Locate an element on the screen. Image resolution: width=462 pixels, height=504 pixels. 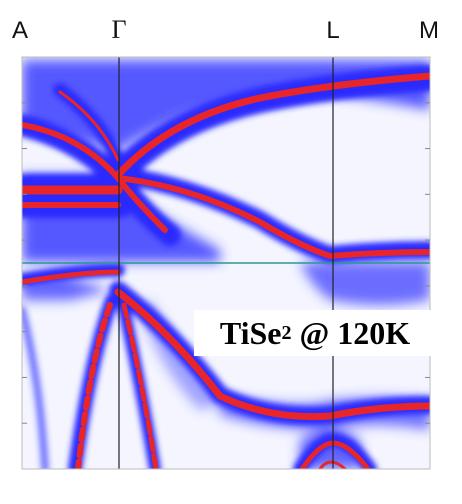
x-tick-label-M: M is located at coordinates (429, 30).